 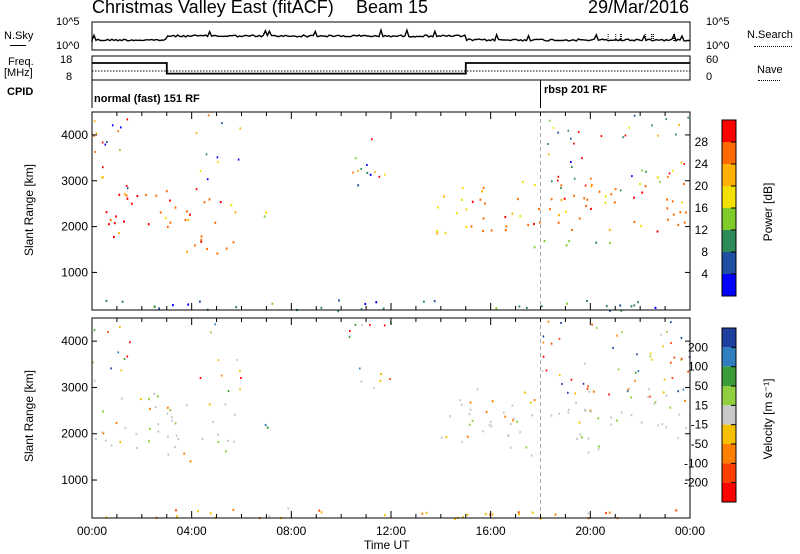 I want to click on power-colorbar-tick-label: 28, so click(x=702, y=142).